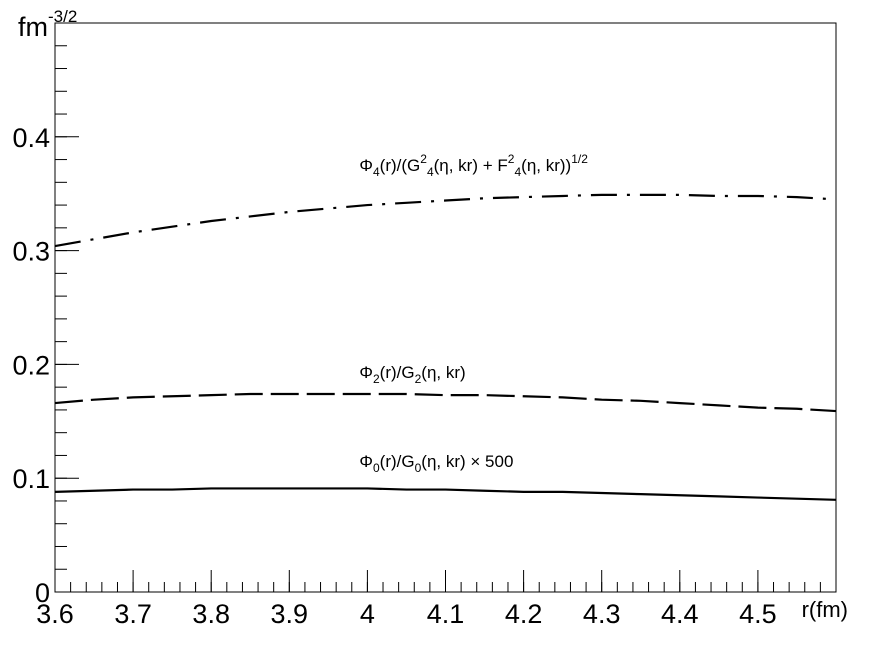  What do you see at coordinates (471, 165) in the screenshot?
I see `series-label-part: (η, kr) + F` at bounding box center [471, 165].